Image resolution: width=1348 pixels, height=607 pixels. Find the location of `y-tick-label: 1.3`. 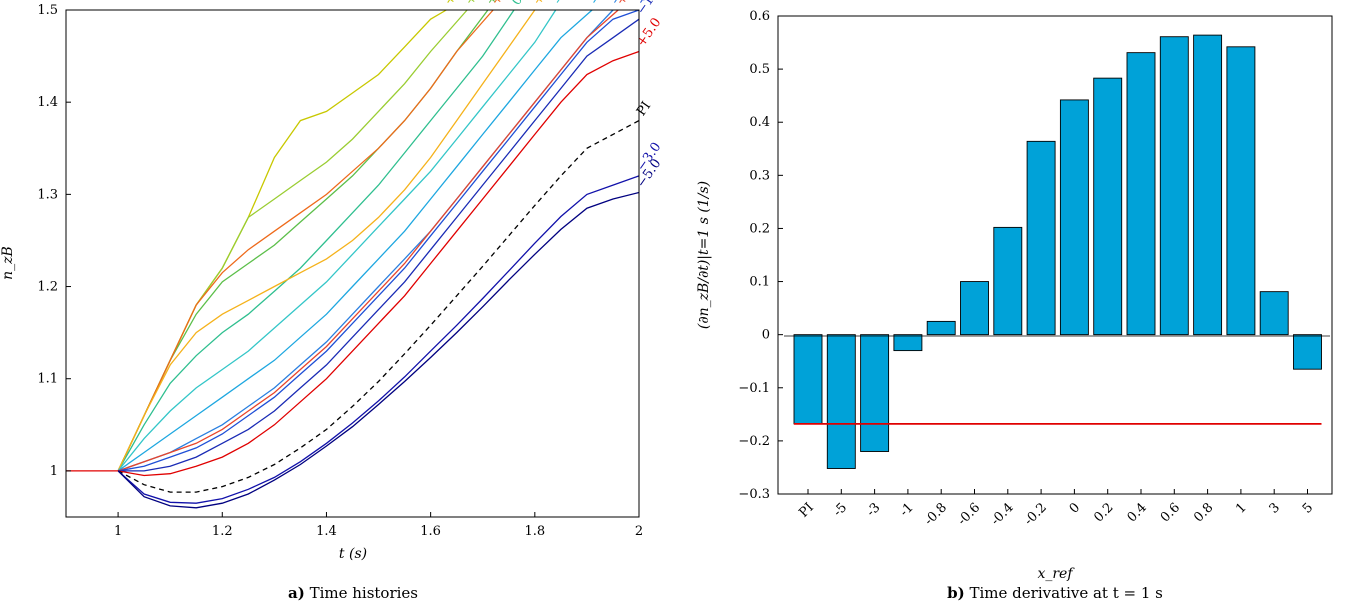

y-tick-label: 1.3 is located at coordinates (47, 194).